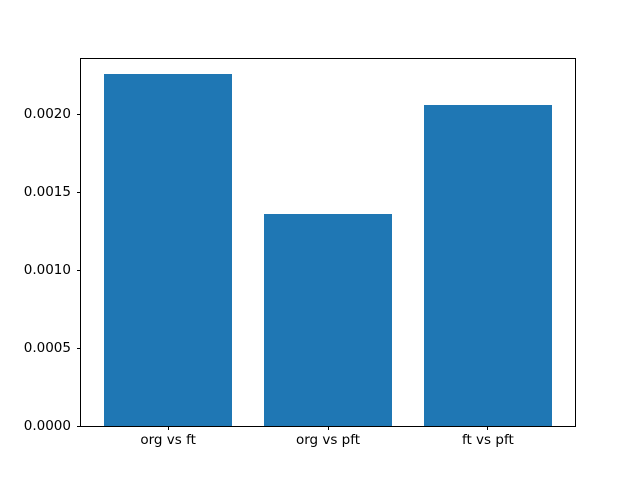 The image size is (640, 480). Describe the element at coordinates (487, 440) in the screenshot. I see `x-tick-label: ft vs pft` at that location.